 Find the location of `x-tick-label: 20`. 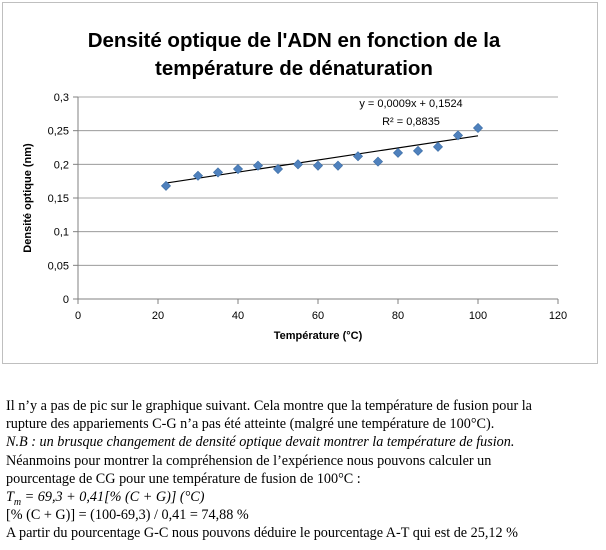

x-tick-label: 20 is located at coordinates (158, 316).